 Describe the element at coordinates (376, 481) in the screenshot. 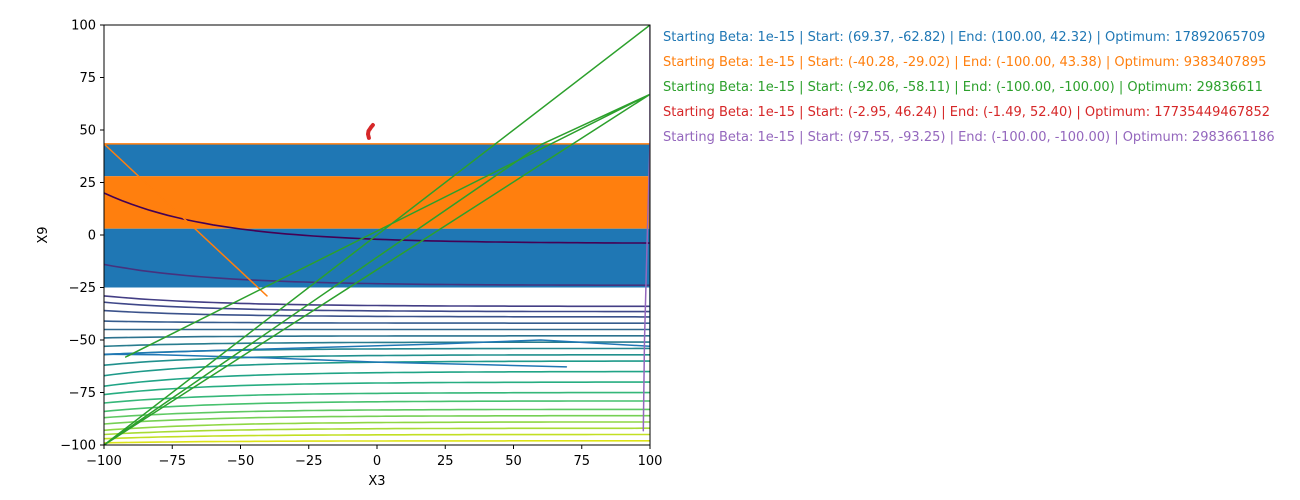

I see `x-axis-label: X3` at that location.